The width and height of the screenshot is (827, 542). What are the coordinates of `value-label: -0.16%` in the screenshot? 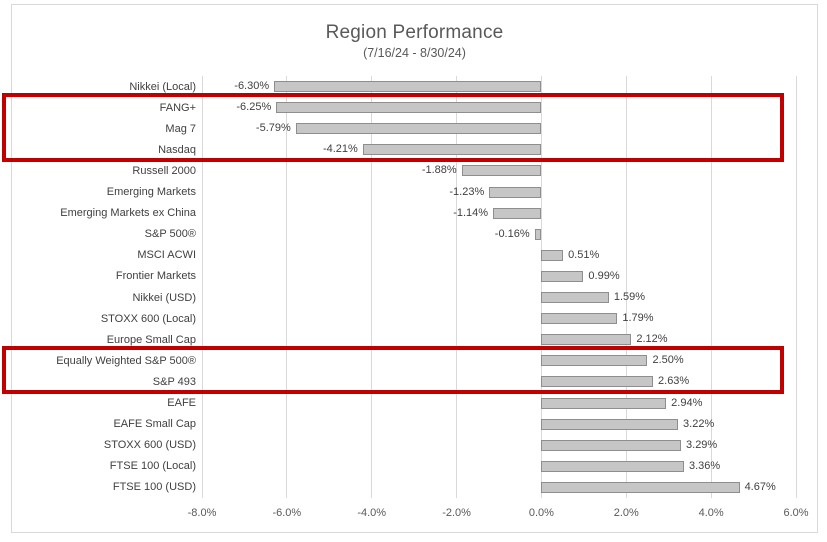 It's located at (512, 233).